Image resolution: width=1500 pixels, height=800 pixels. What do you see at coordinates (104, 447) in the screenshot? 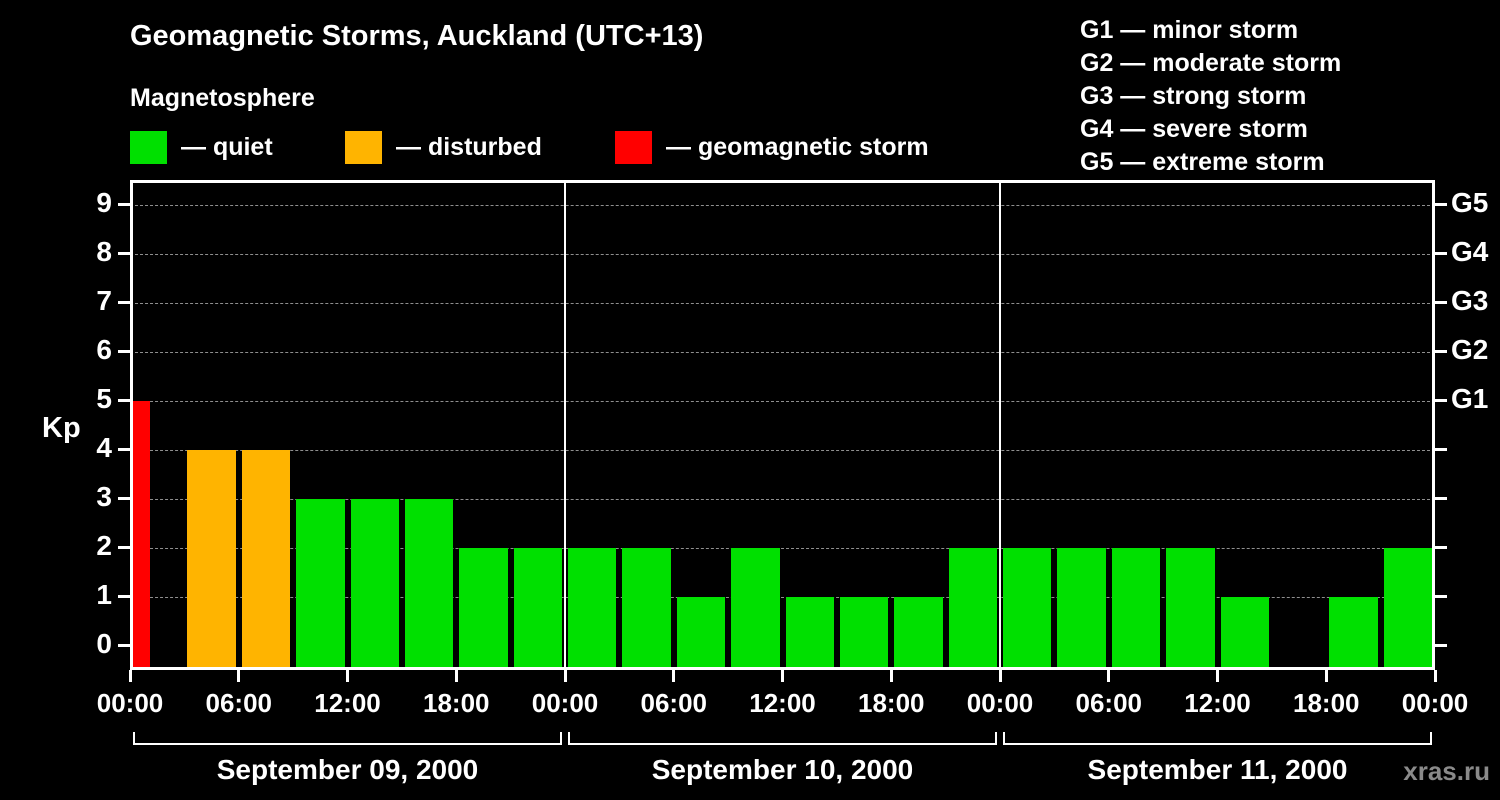
I see `y-tick-label: 4` at bounding box center [104, 447].